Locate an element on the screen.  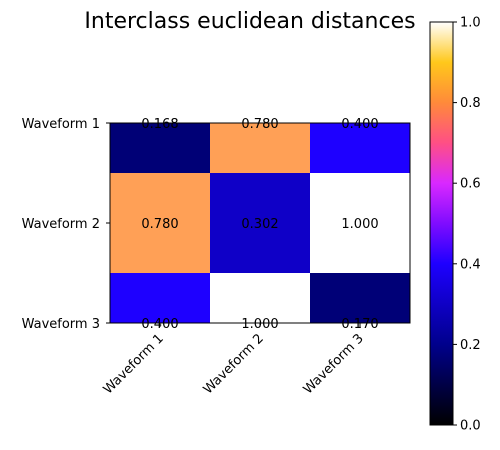
colorbar-tick-label: 0.0 is located at coordinates (470, 426).